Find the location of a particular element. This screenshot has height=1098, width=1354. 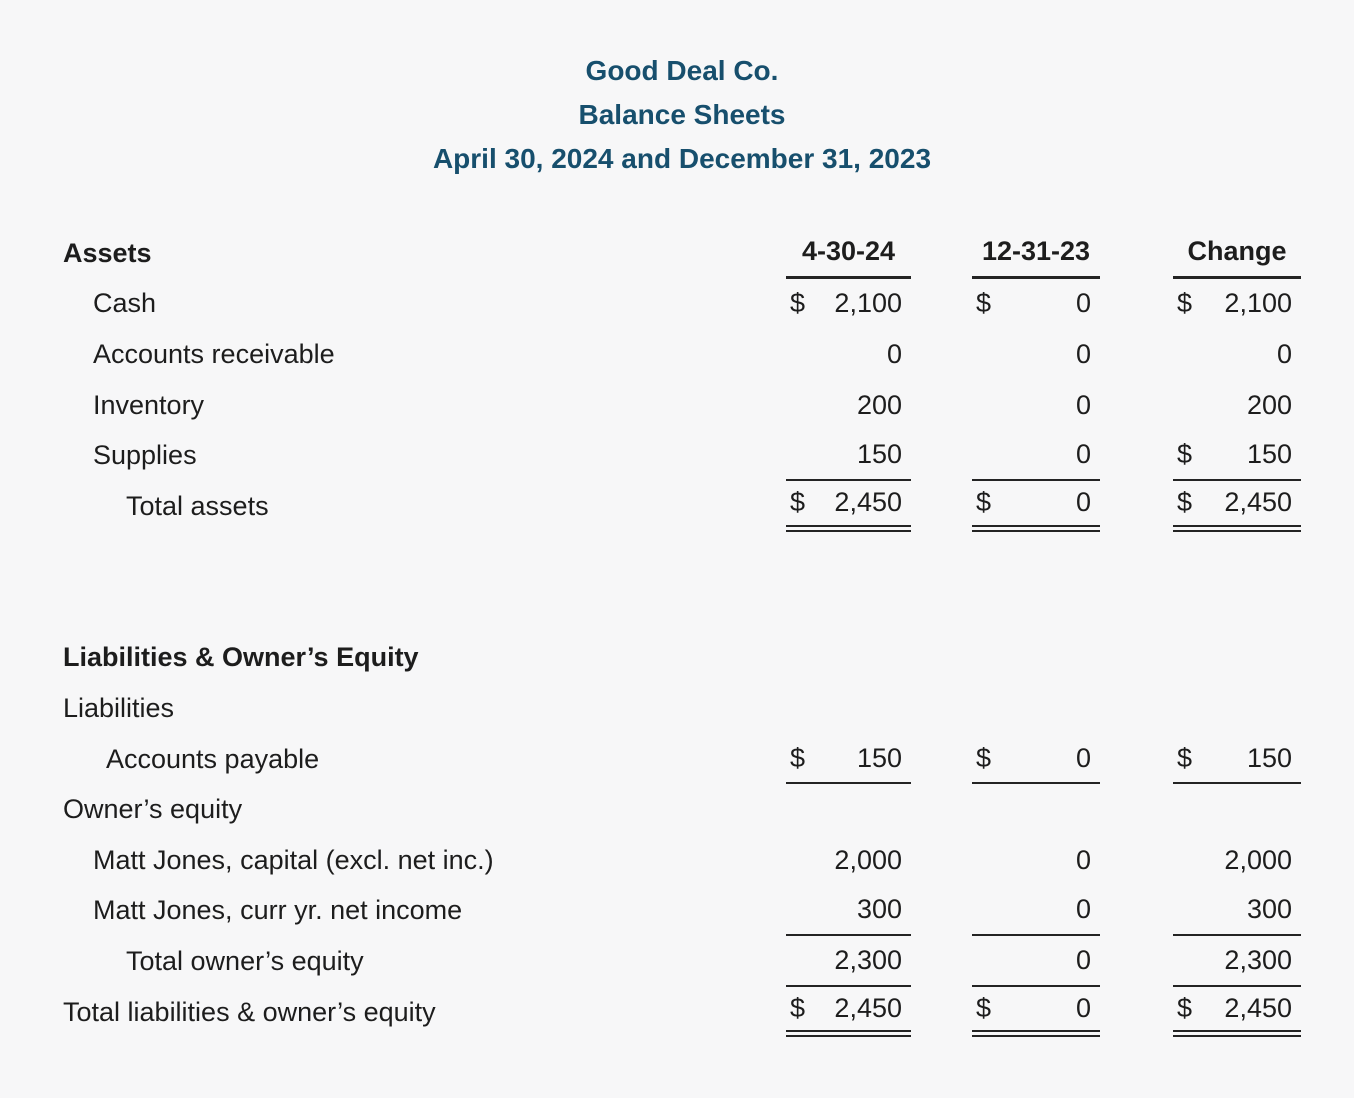

table-row: Inventory 200 0 200 is located at coordinates (682, 405).